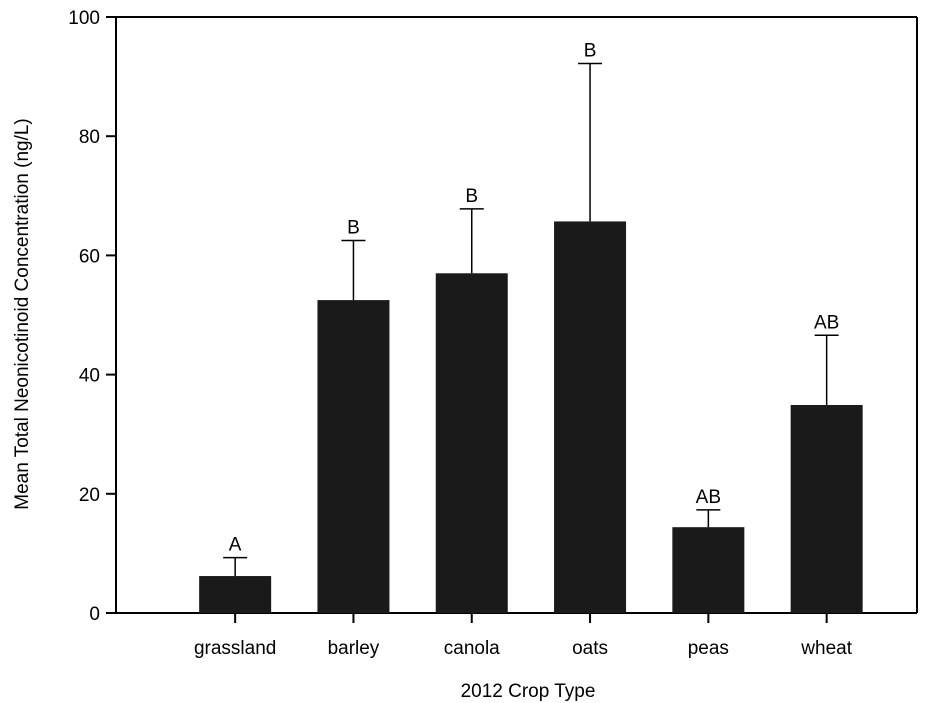 This screenshot has height=703, width=932. What do you see at coordinates (826, 648) in the screenshot?
I see `x-tick-label-wheat: wheat` at bounding box center [826, 648].